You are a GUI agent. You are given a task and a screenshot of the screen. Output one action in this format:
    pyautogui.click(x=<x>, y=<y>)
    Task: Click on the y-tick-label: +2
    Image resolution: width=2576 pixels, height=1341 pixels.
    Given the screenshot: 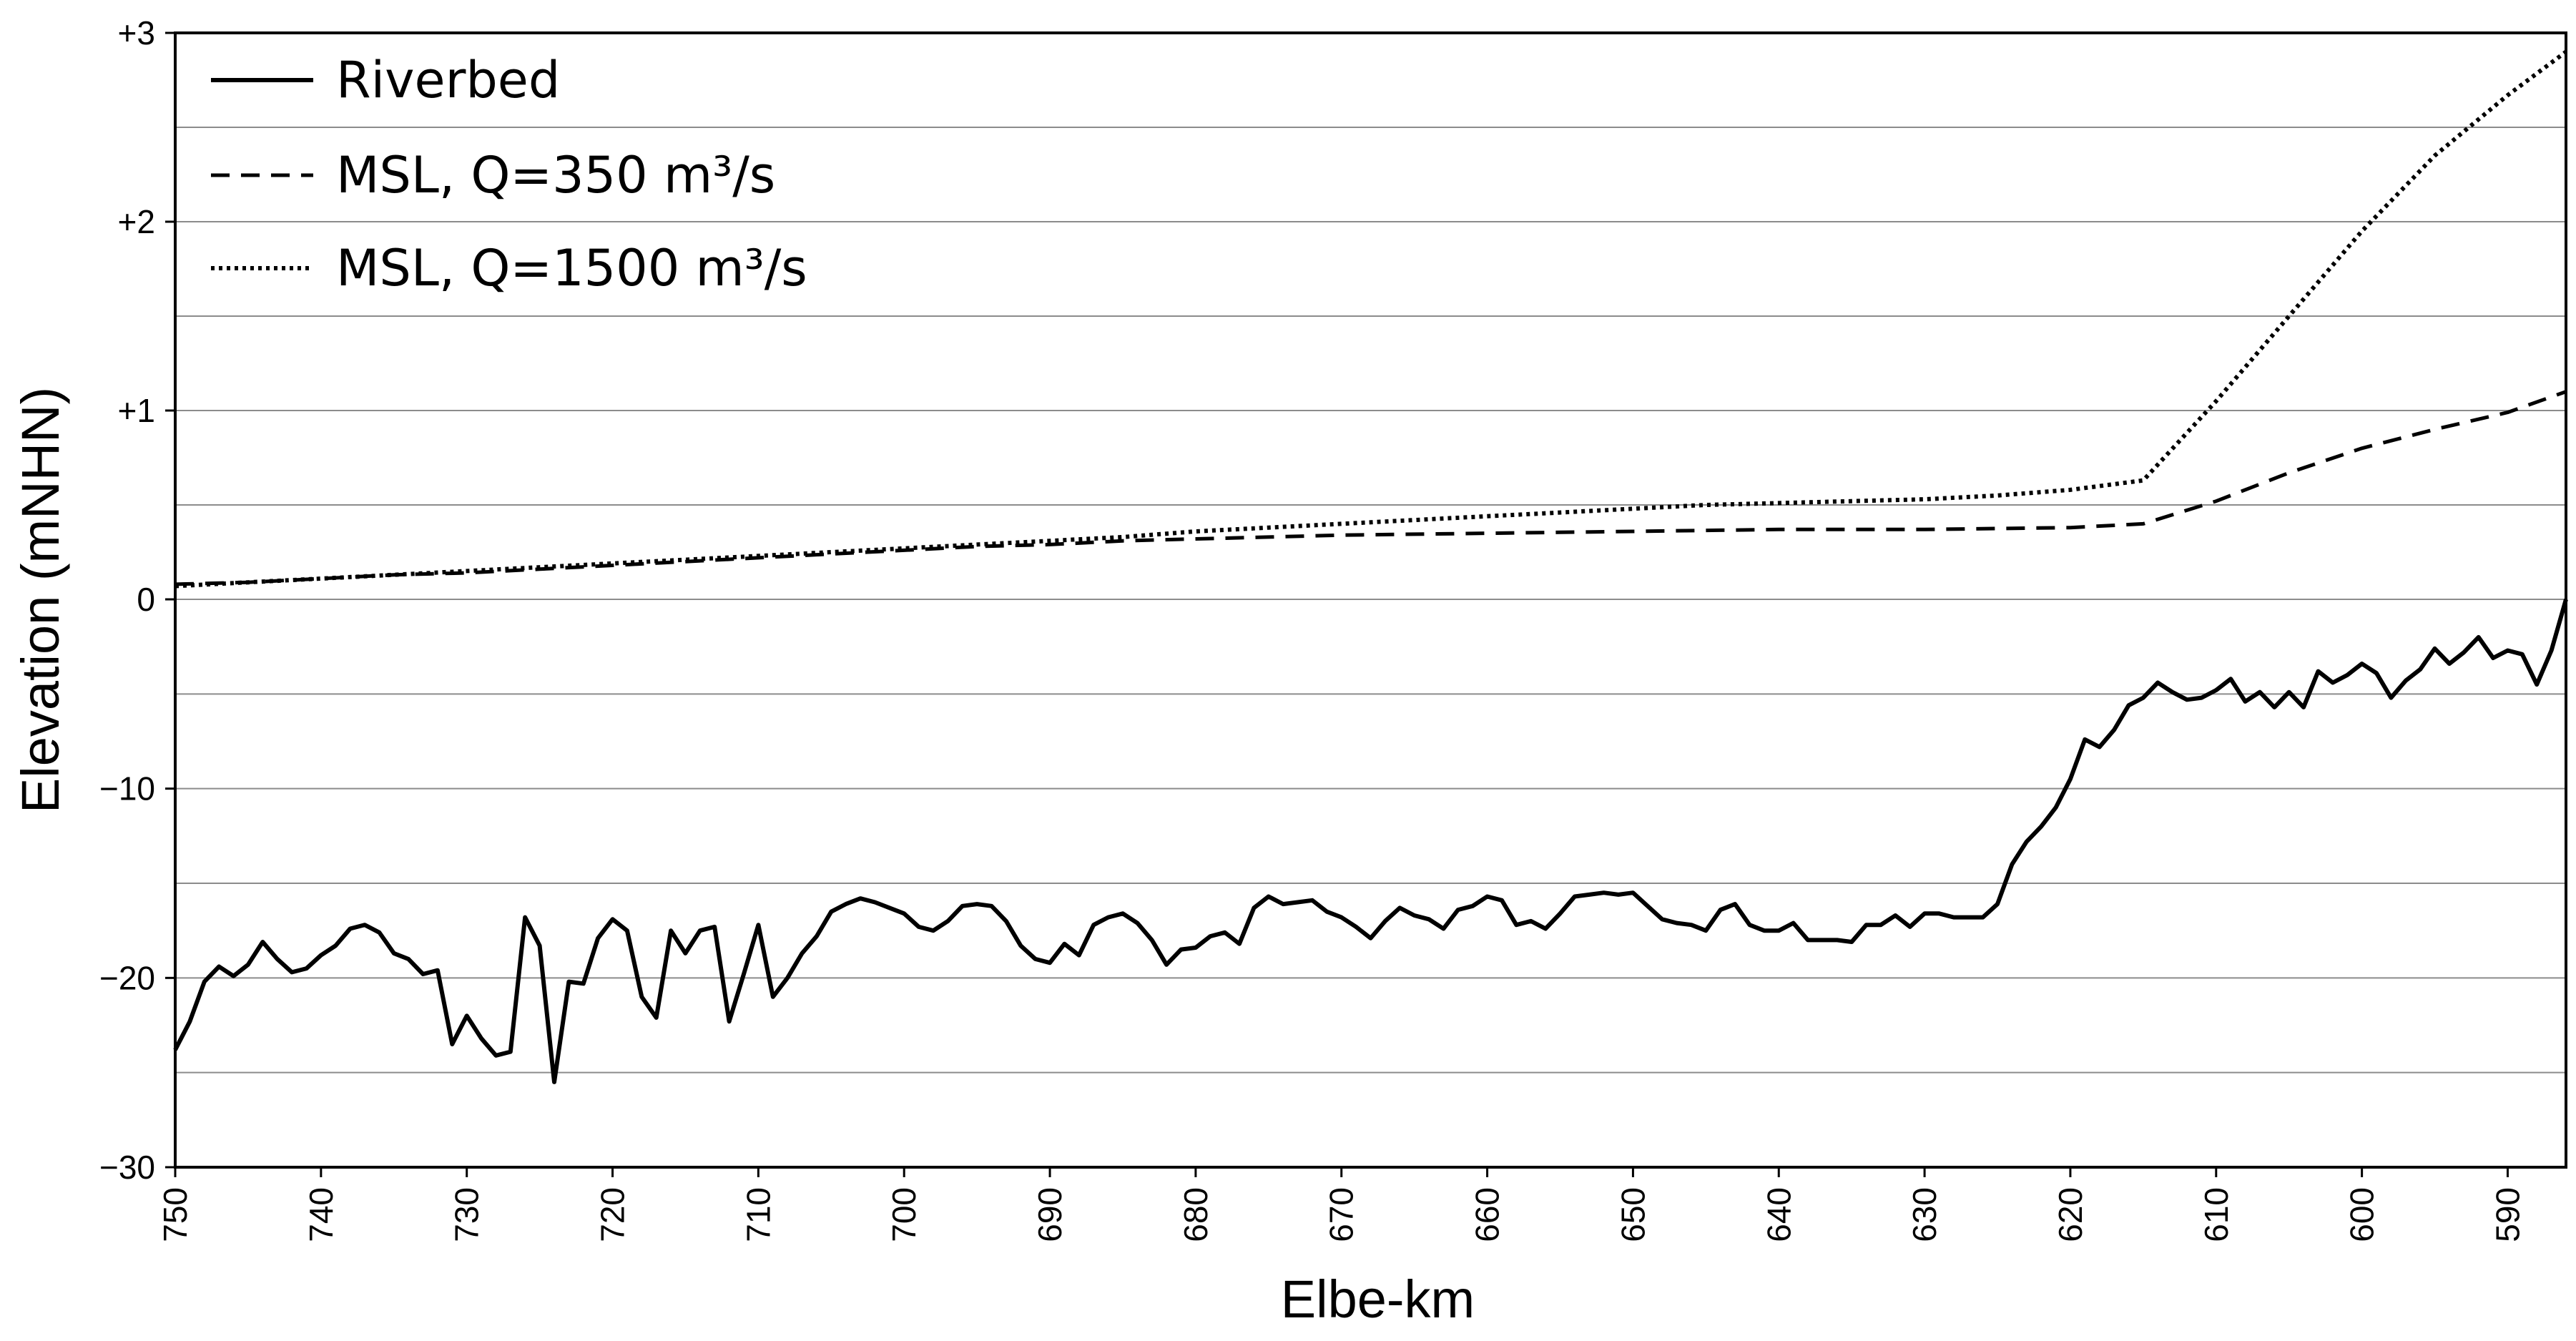 What is the action you would take?
    pyautogui.click(x=136, y=221)
    